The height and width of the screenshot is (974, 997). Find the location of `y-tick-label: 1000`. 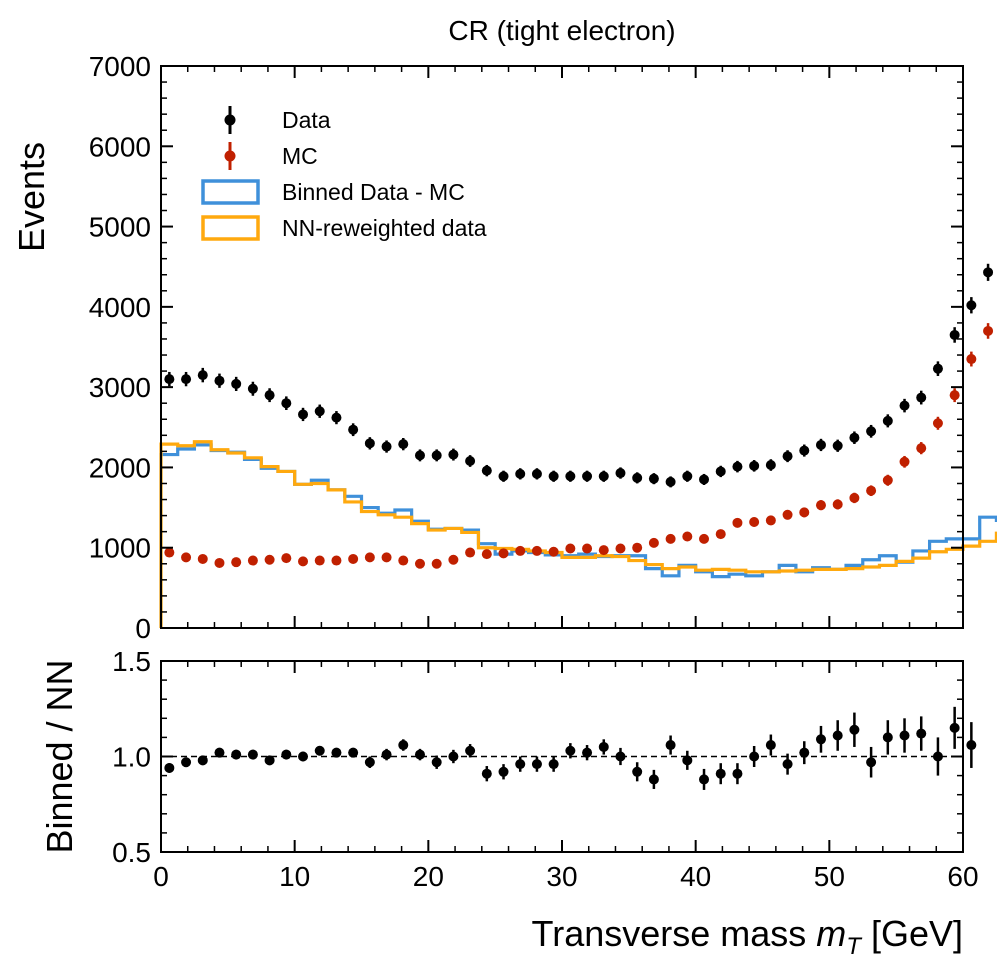

y-tick-label: 1000 is located at coordinates (120, 548).